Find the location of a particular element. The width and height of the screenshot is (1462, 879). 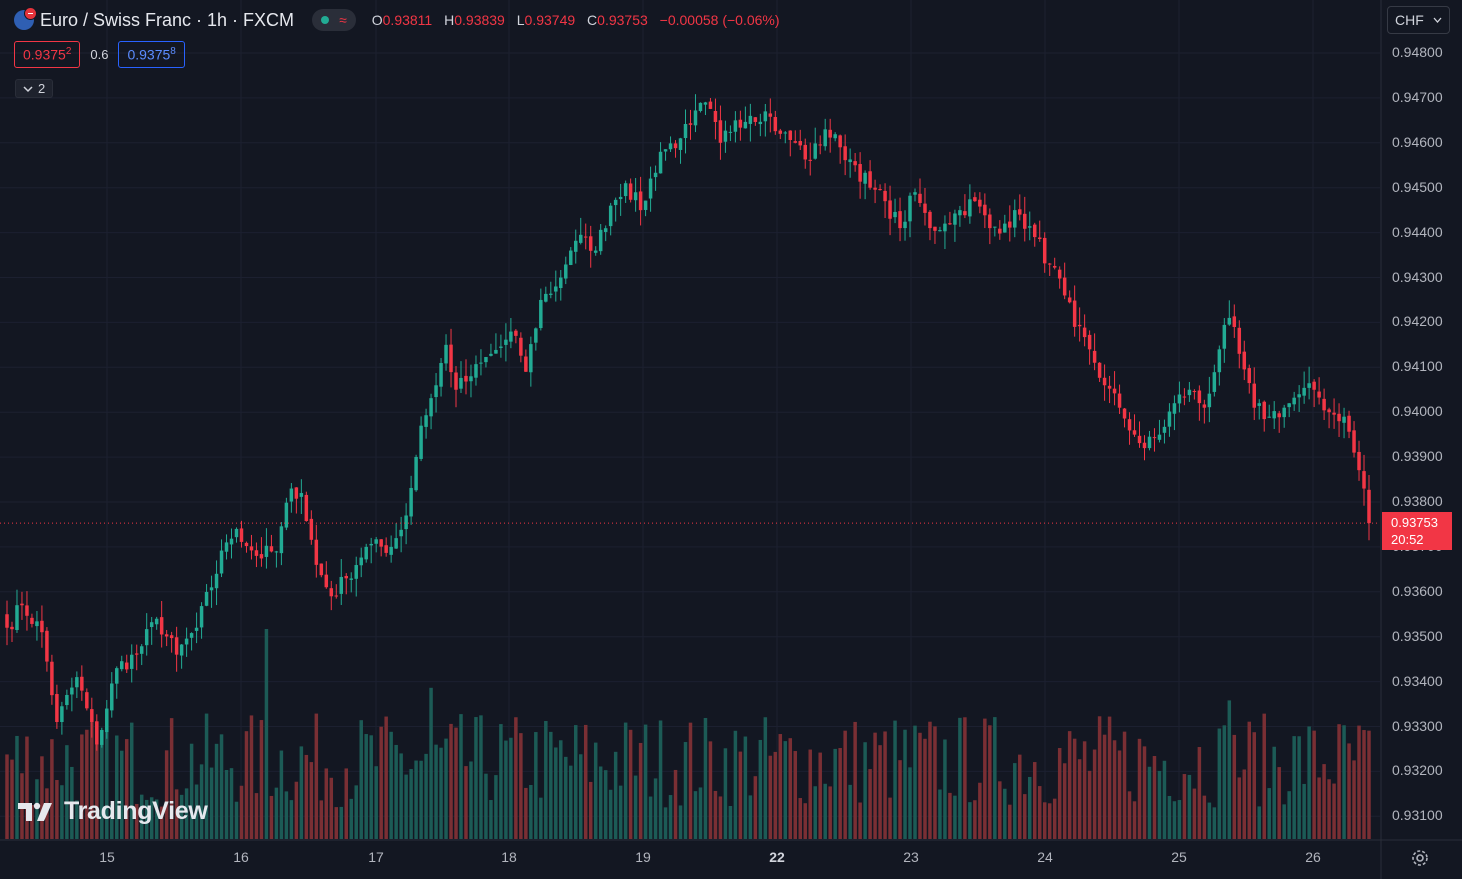

price-tick-label: 0.93300 is located at coordinates (1417, 725).